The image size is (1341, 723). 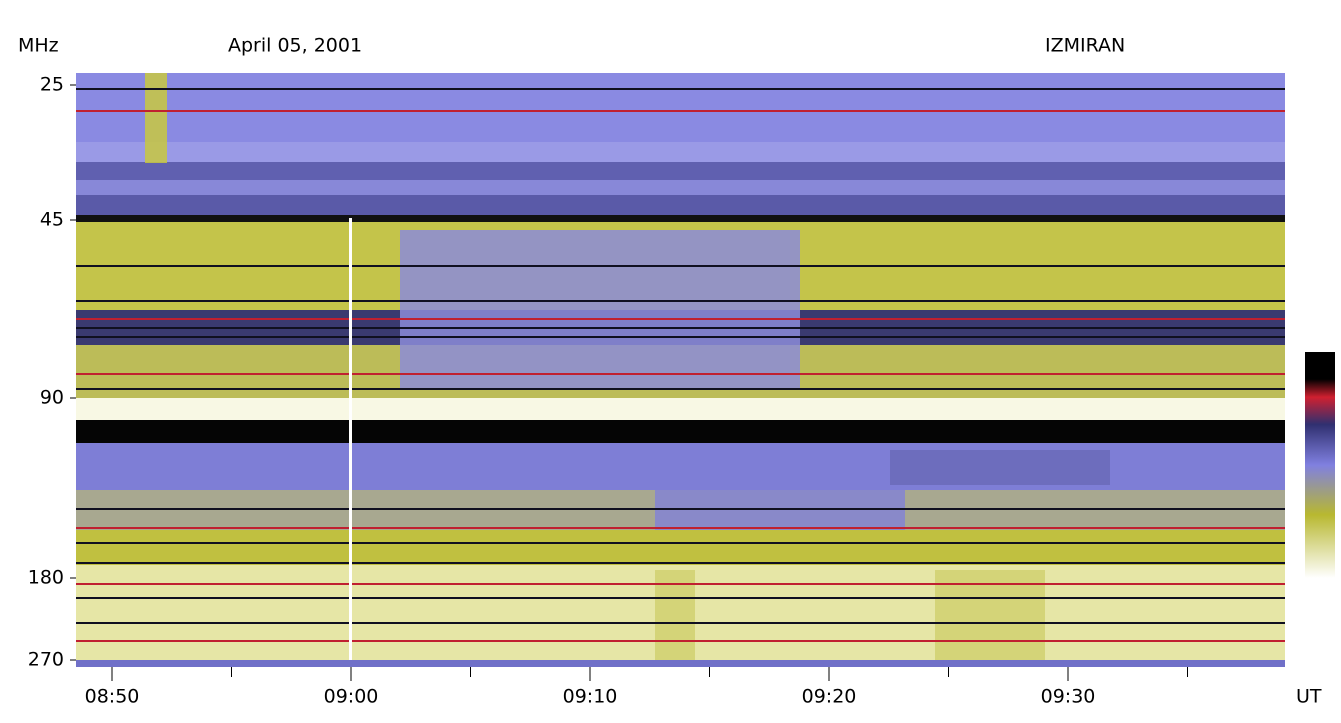 I want to click on x-axis-label: UT, so click(x=1309, y=697).